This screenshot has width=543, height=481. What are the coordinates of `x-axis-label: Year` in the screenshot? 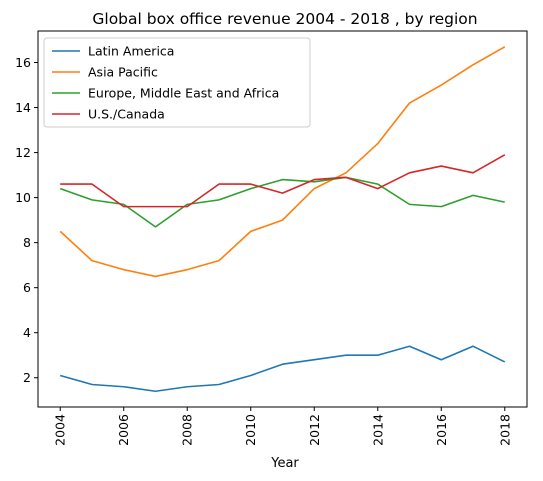 It's located at (284, 463).